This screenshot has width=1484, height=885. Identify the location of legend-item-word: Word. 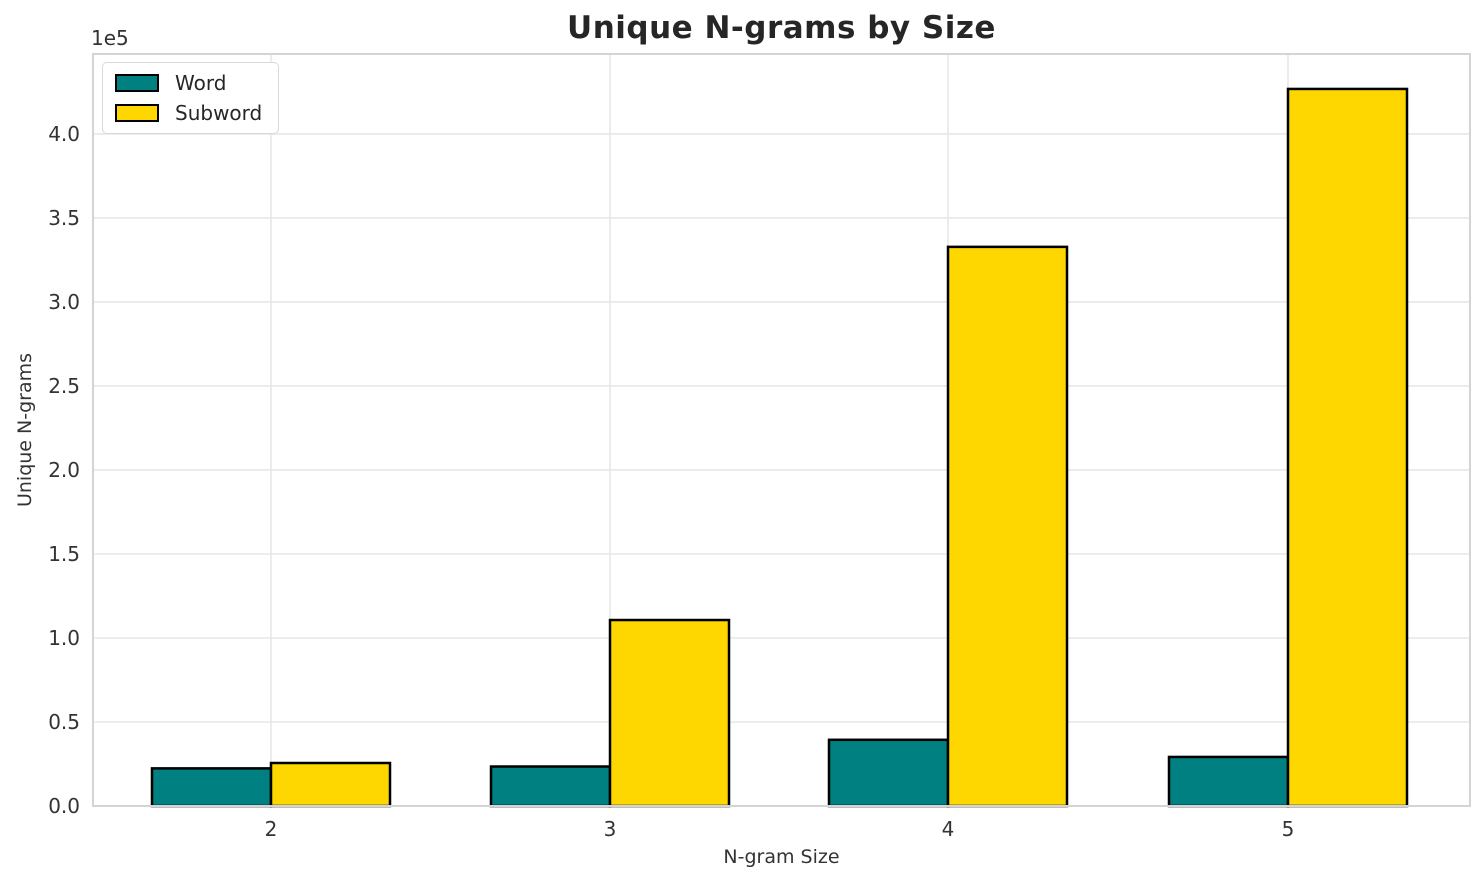
(188, 83).